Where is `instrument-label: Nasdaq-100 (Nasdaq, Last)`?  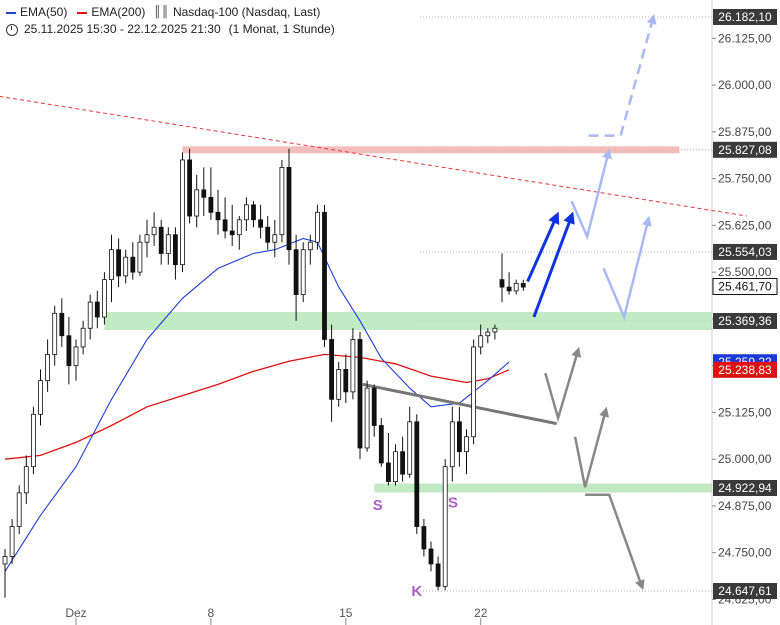 instrument-label: Nasdaq-100 (Nasdaq, Last) is located at coordinates (246, 12).